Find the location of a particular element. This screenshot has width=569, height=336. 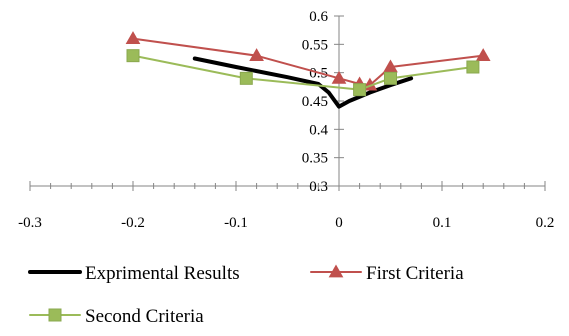

series-line-second-criteria is located at coordinates (303, 72).